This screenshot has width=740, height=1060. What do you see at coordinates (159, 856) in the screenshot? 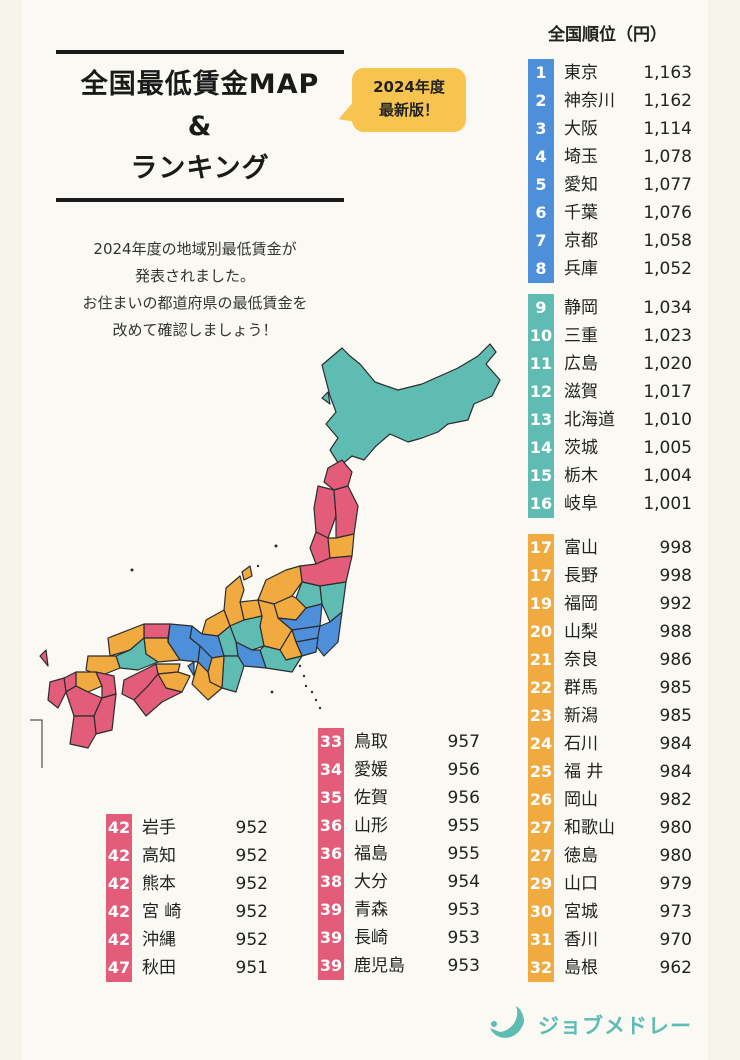
I see `prefecture-name: 高知` at bounding box center [159, 856].